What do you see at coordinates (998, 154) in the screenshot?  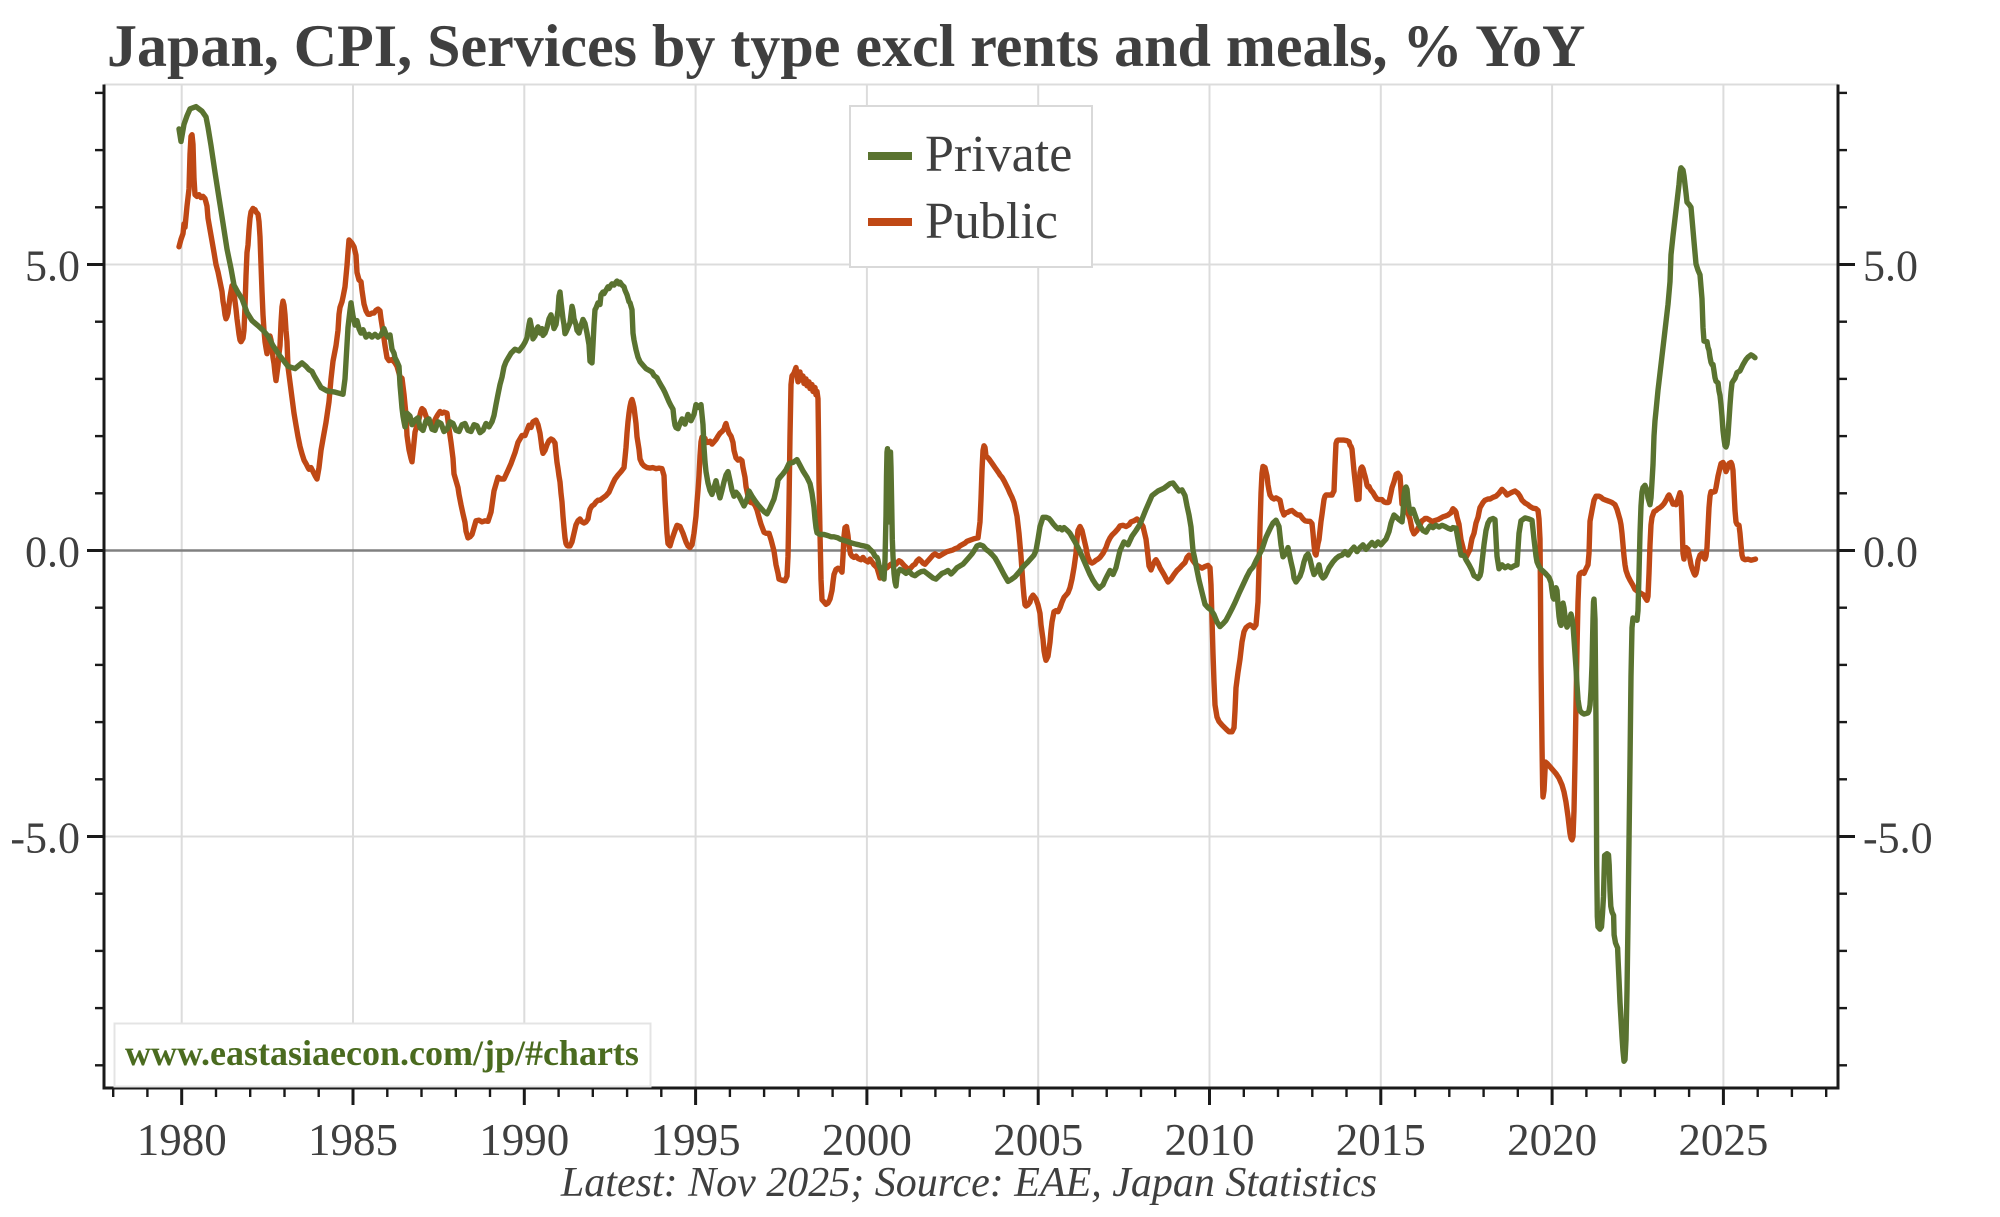 I see `svg-text: Private` at bounding box center [998, 154].